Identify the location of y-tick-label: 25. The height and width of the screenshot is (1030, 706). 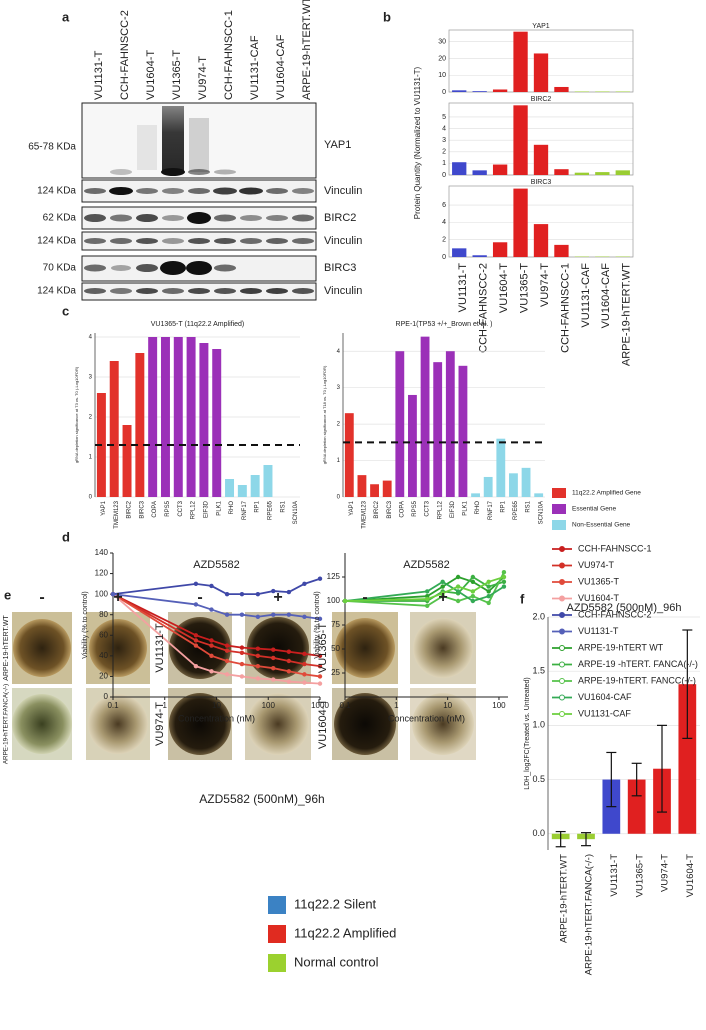
(335, 672).